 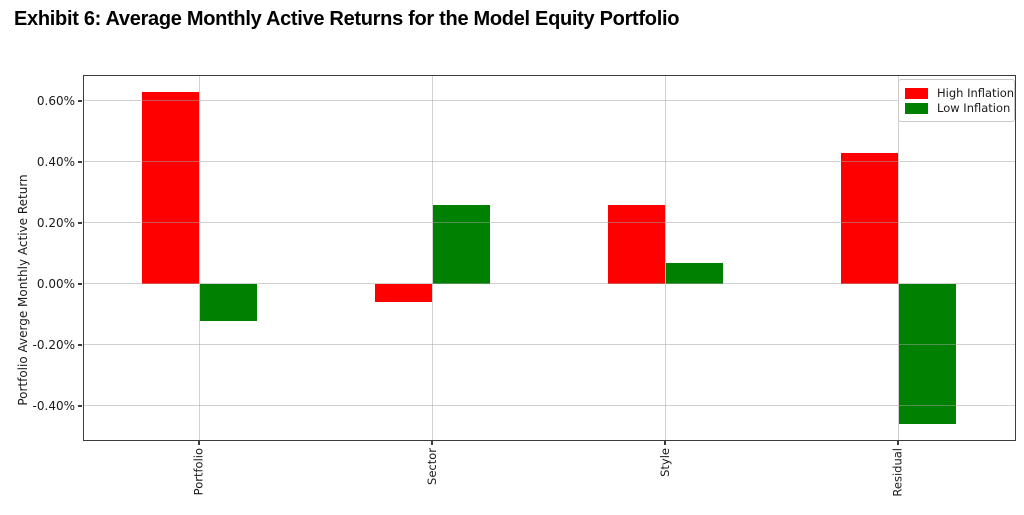 I want to click on bar-low-inflation-style, so click(x=694, y=273).